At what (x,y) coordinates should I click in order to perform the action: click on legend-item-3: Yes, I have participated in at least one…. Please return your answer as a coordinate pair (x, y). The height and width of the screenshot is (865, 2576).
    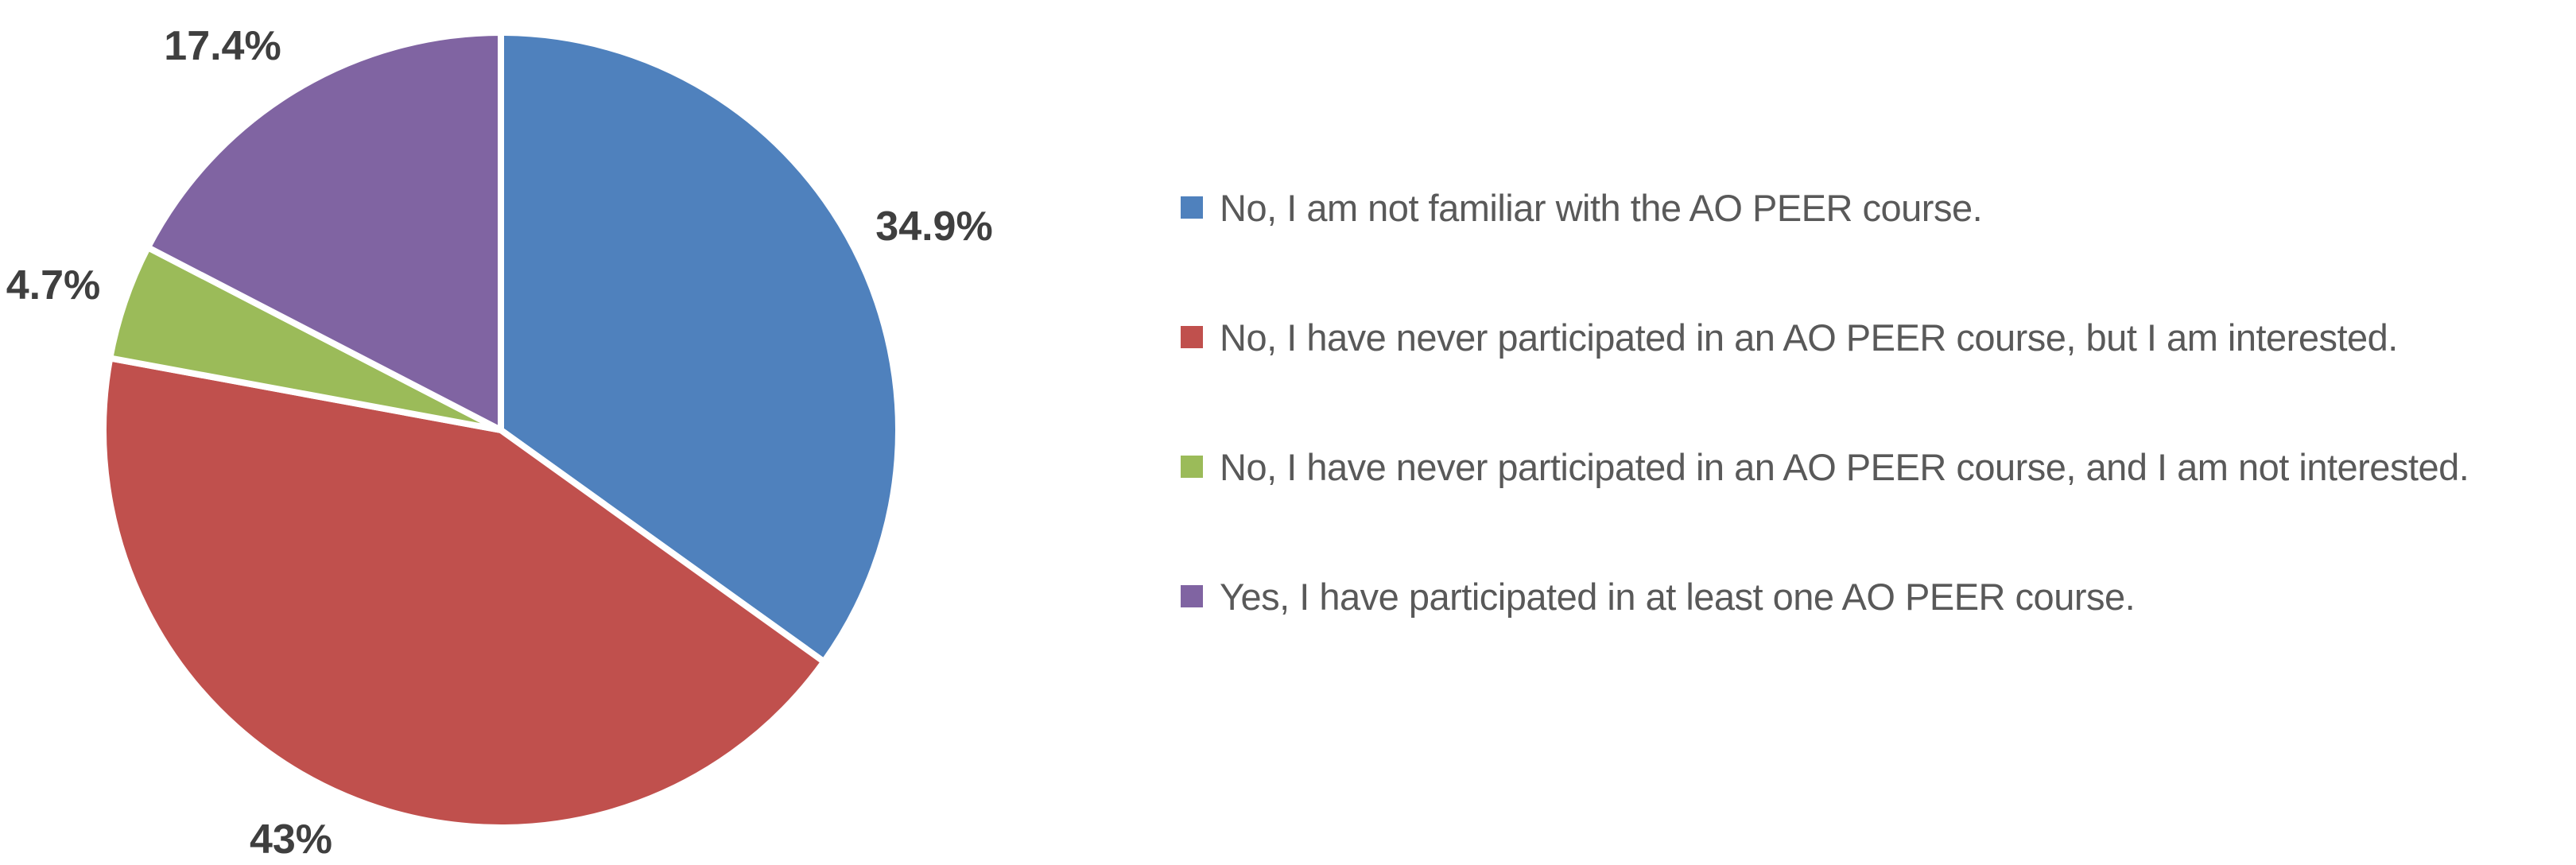
    Looking at the image, I should click on (1872, 597).